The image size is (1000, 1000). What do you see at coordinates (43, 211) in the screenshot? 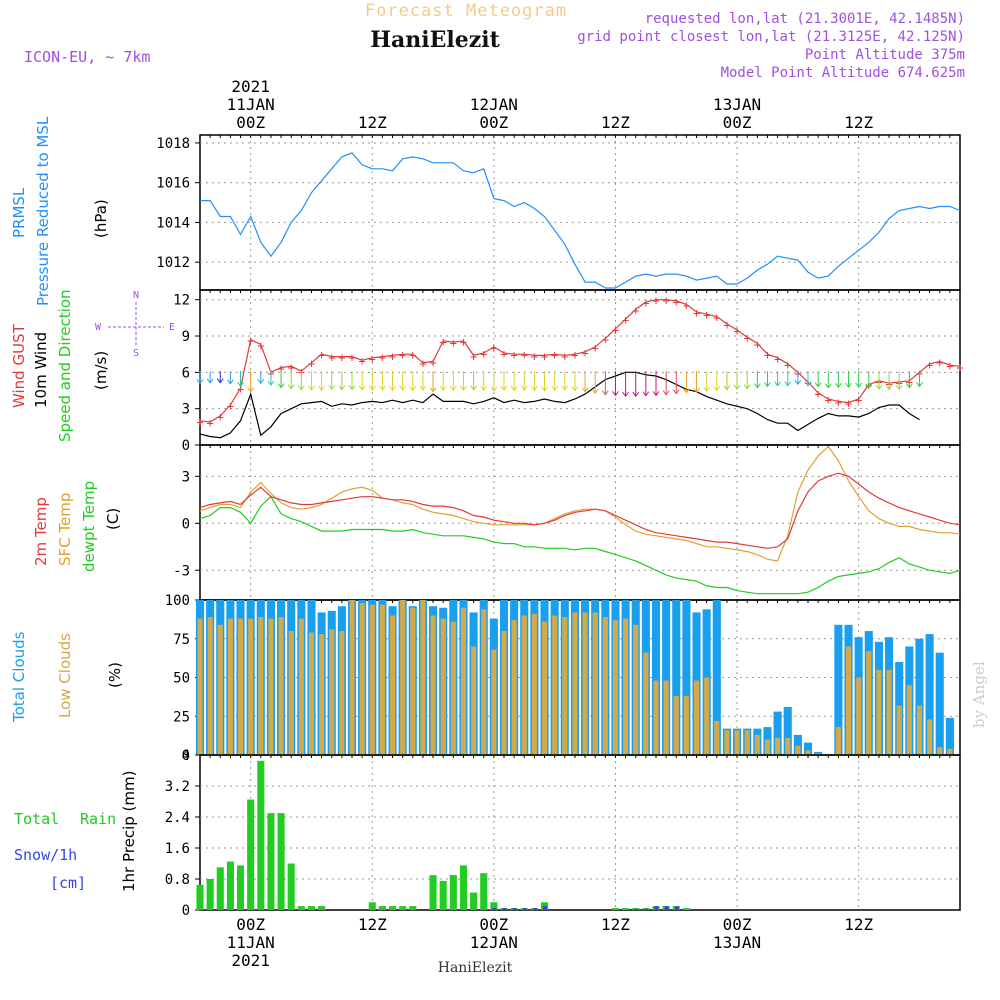
I see `pressure-label-msl: Pressure Reduced to MSL` at bounding box center [43, 211].